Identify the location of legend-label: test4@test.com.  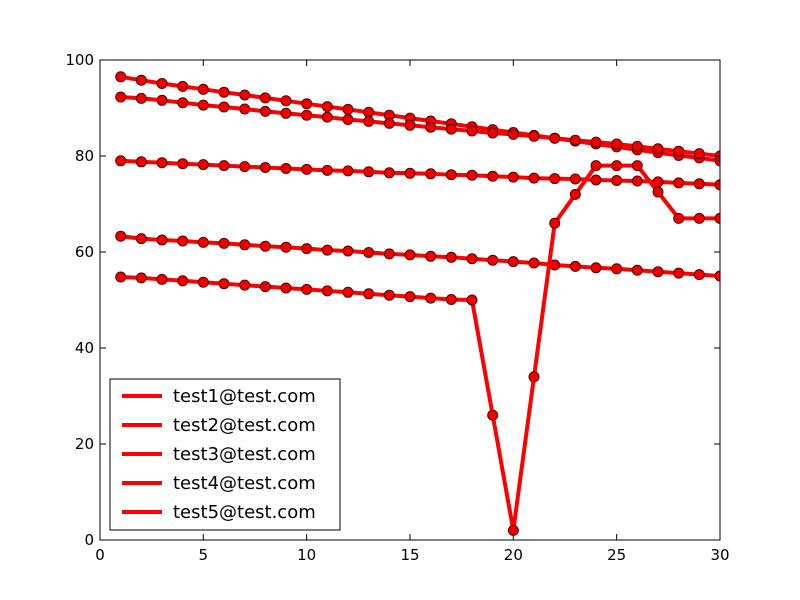
(244, 483).